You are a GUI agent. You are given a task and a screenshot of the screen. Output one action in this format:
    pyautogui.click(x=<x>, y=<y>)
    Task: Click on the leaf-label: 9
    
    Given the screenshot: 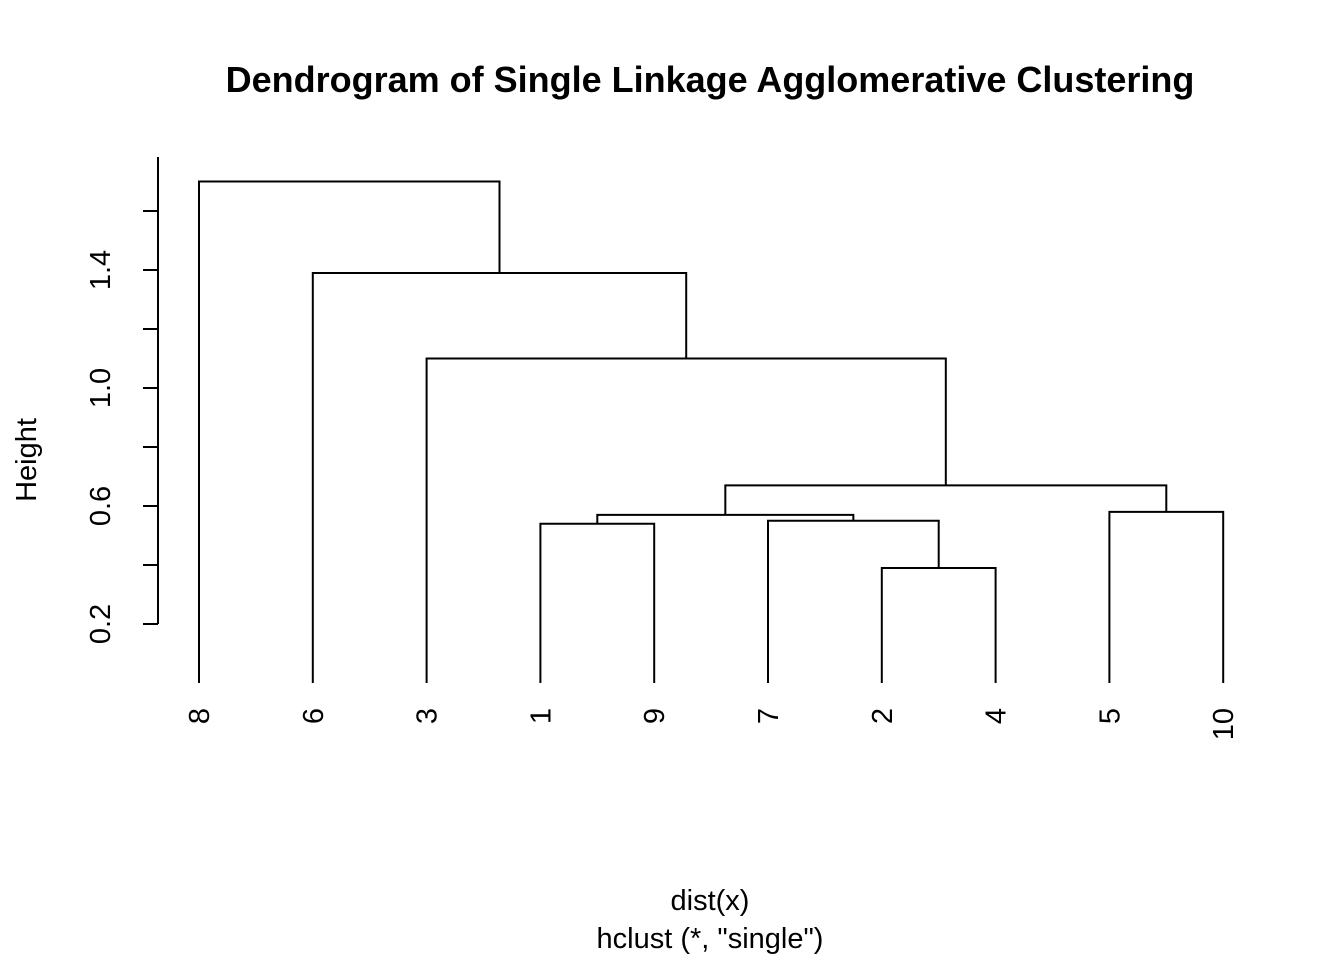 What is the action you would take?
    pyautogui.click(x=655, y=716)
    